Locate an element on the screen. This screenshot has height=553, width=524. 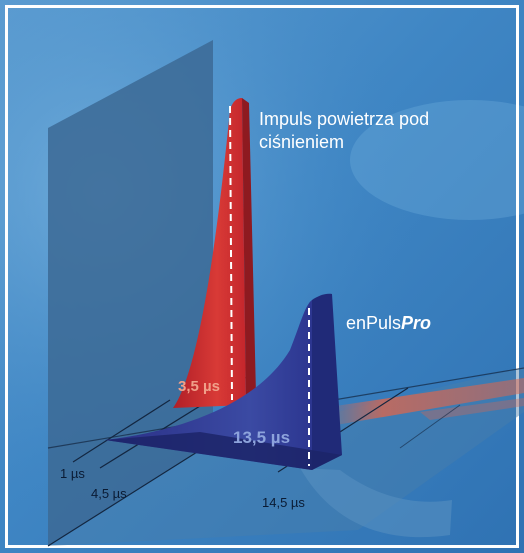
axis-tick-14-5us: 14,5 µs is located at coordinates (283, 502).